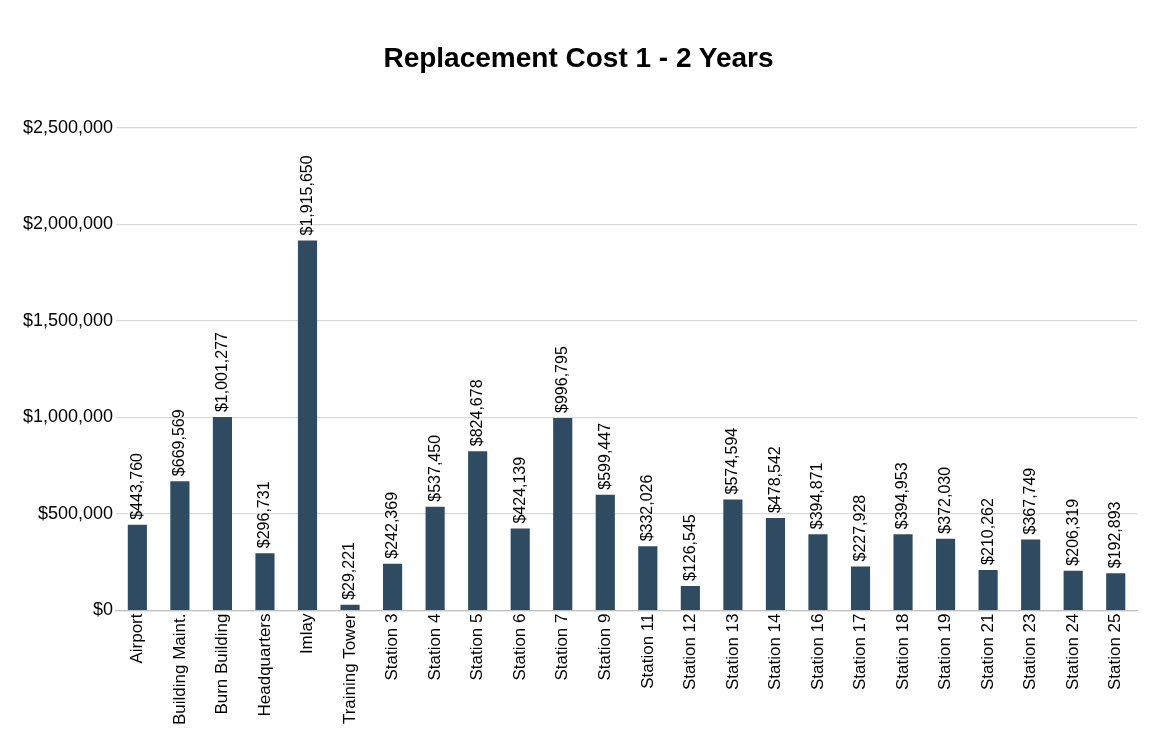 The width and height of the screenshot is (1151, 732). Describe the element at coordinates (944, 500) in the screenshot. I see `data-label: $372,030` at that location.